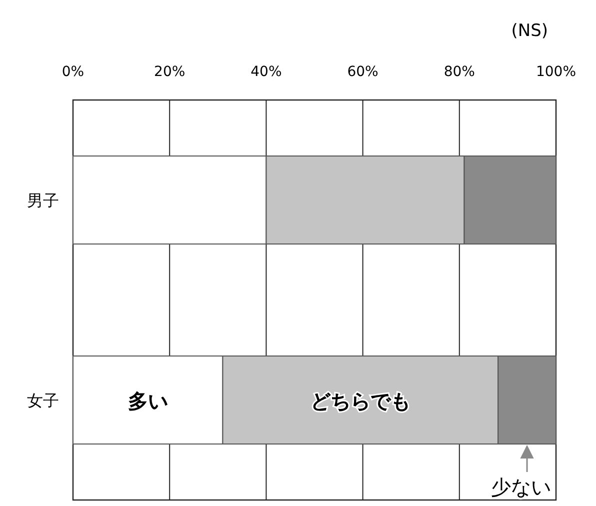 The height and width of the screenshot is (506, 596). I want to click on x-tick-label: 40%, so click(266, 72).